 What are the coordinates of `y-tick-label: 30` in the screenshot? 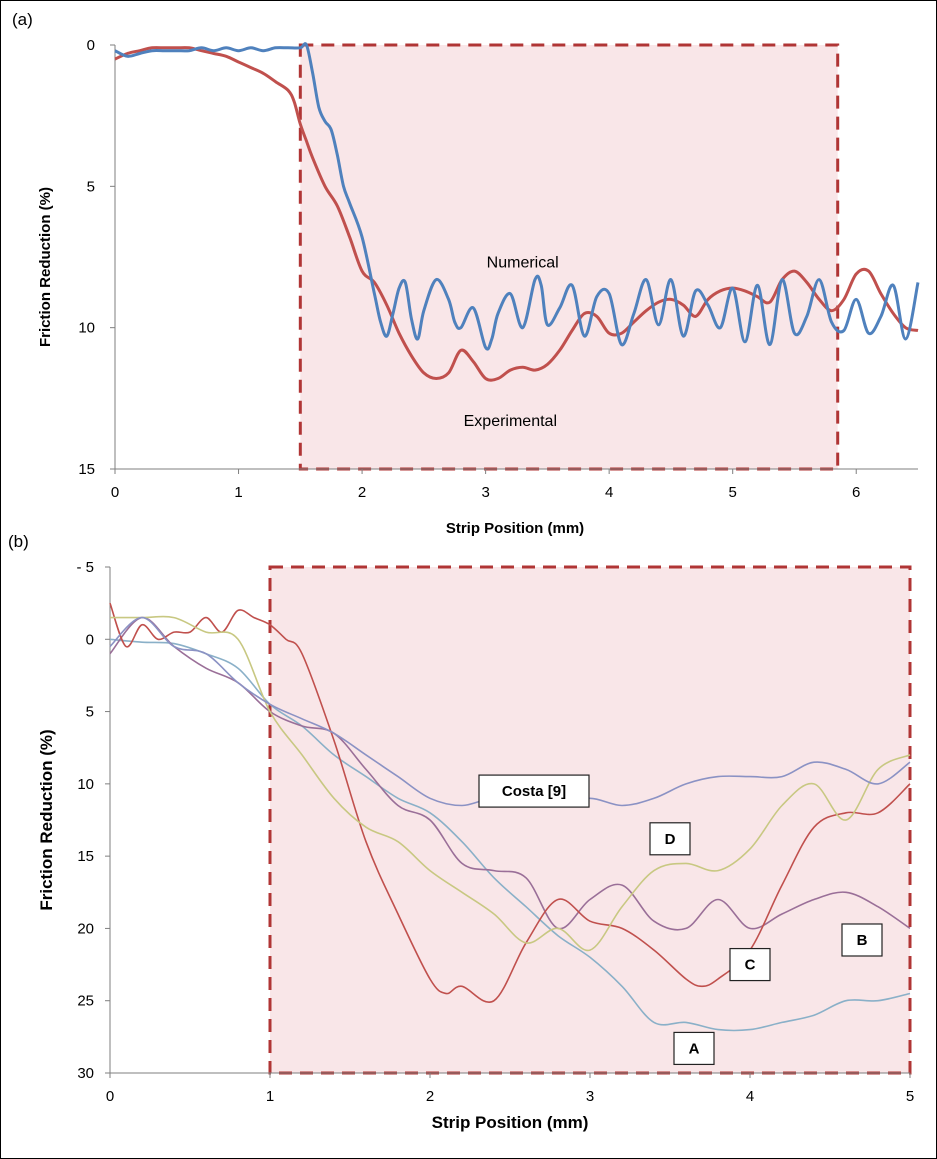 It's located at (85, 1073).